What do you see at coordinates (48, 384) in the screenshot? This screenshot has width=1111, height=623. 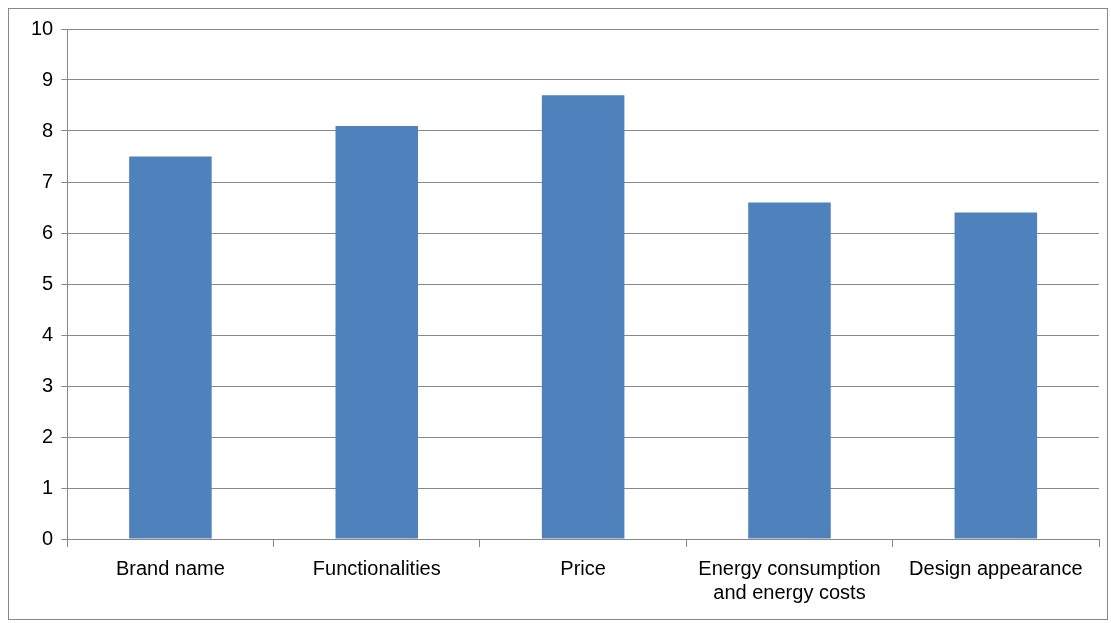 I see `y-tick-label: 3` at bounding box center [48, 384].